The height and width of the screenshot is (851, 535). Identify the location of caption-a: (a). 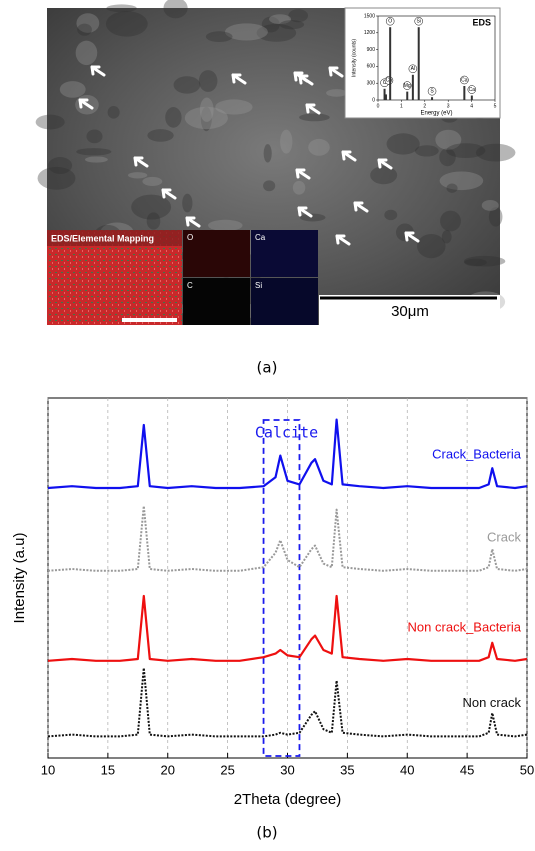
(267, 368).